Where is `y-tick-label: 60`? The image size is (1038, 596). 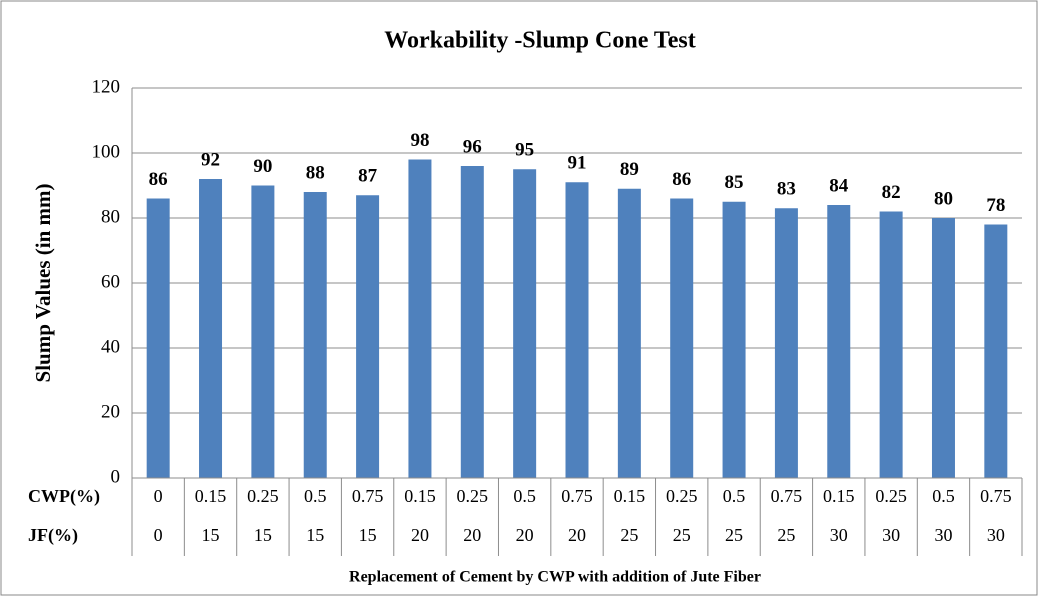 y-tick-label: 60 is located at coordinates (110, 281).